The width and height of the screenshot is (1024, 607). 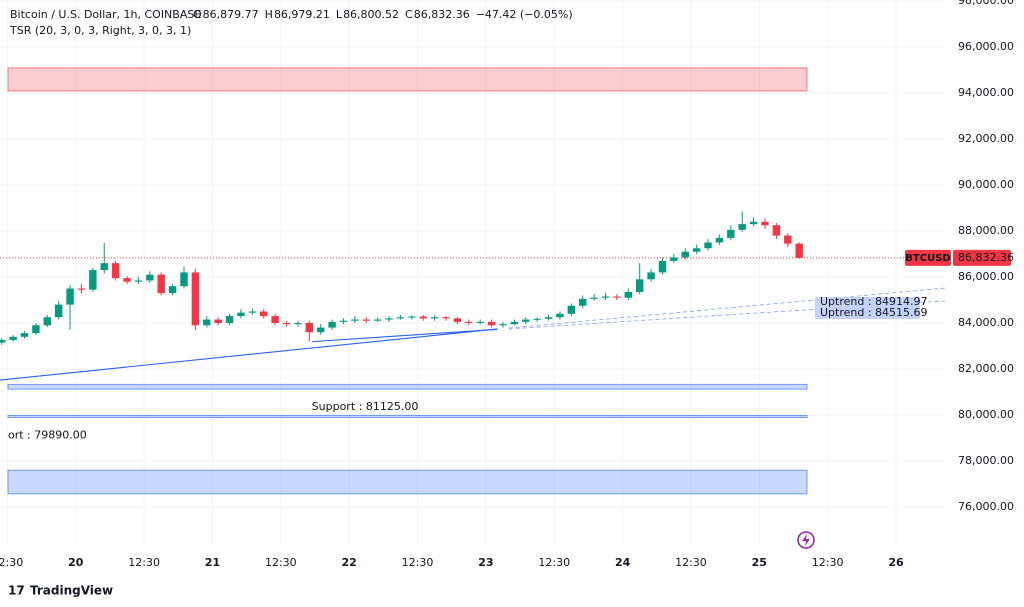 What do you see at coordinates (524, 14) in the screenshot?
I see `change-value: −47.42 (−0.05%)` at bounding box center [524, 14].